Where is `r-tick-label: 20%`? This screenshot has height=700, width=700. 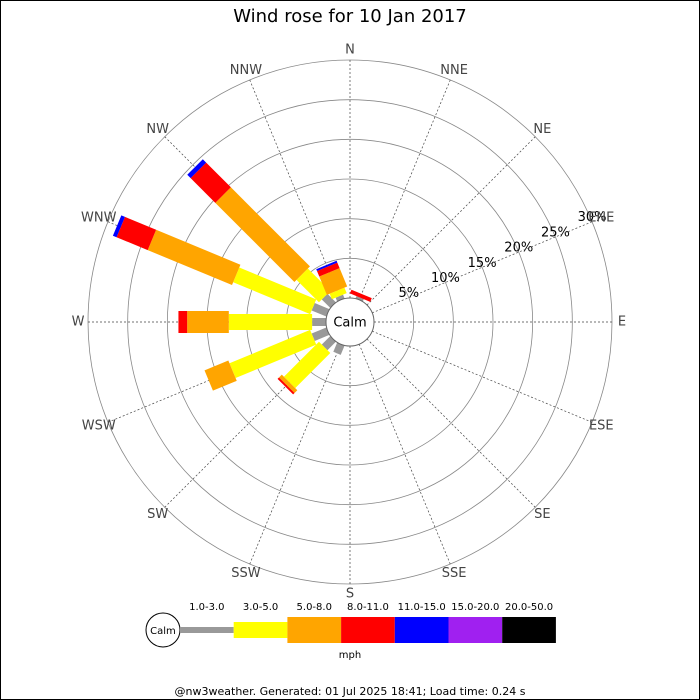 r-tick-label: 20% is located at coordinates (518, 248).